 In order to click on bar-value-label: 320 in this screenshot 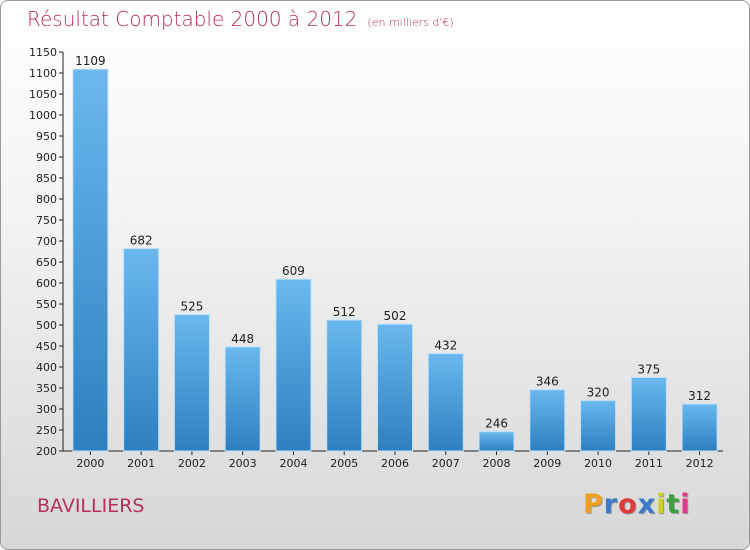, I will do `click(598, 393)`.